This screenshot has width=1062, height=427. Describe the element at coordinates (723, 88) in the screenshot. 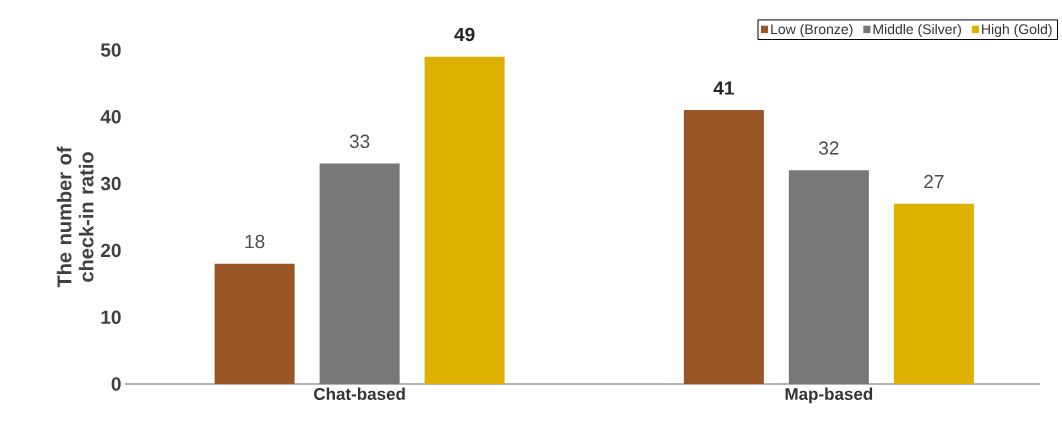

I see `data-label: 41` at that location.